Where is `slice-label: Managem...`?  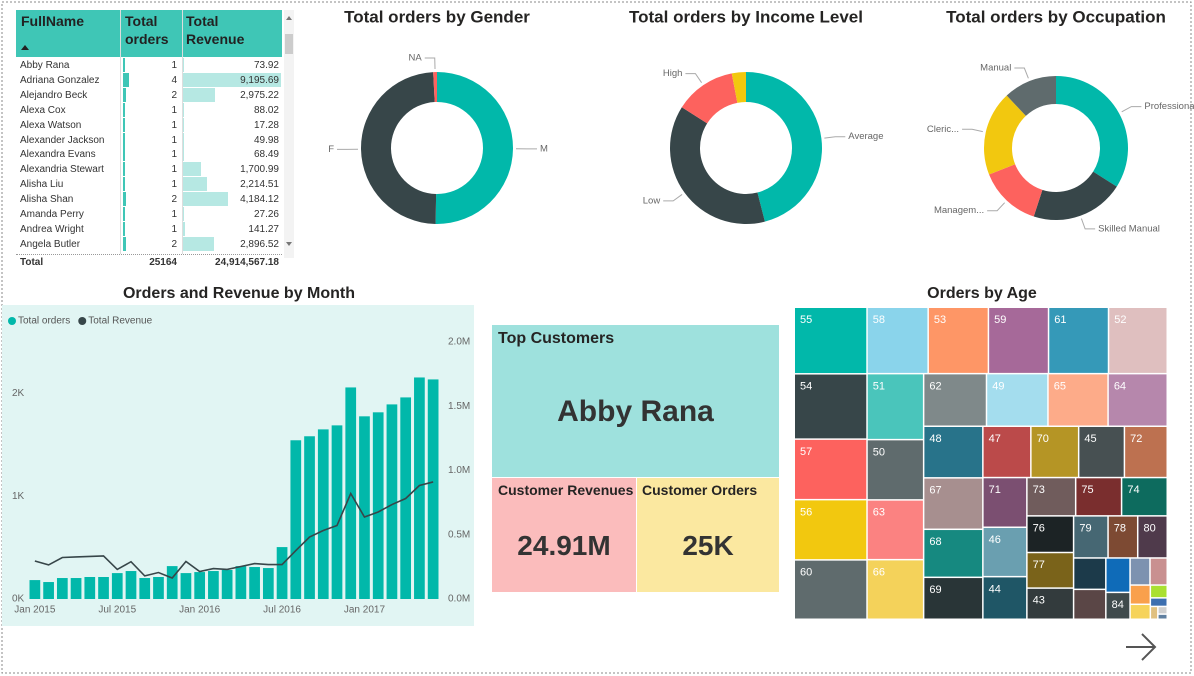
slice-label: Managem... is located at coordinates (959, 210).